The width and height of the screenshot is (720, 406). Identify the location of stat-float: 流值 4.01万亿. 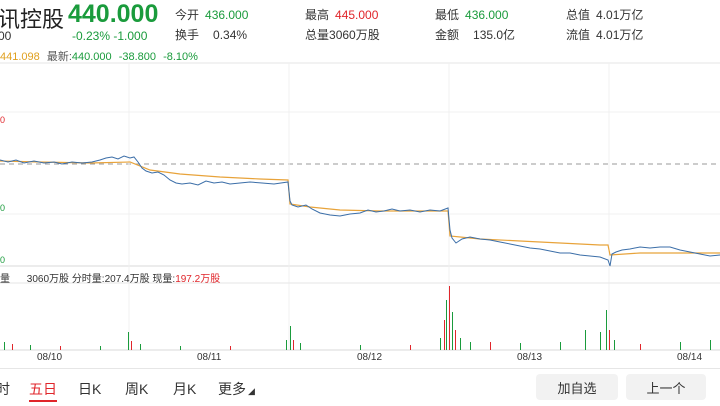
(605, 35).